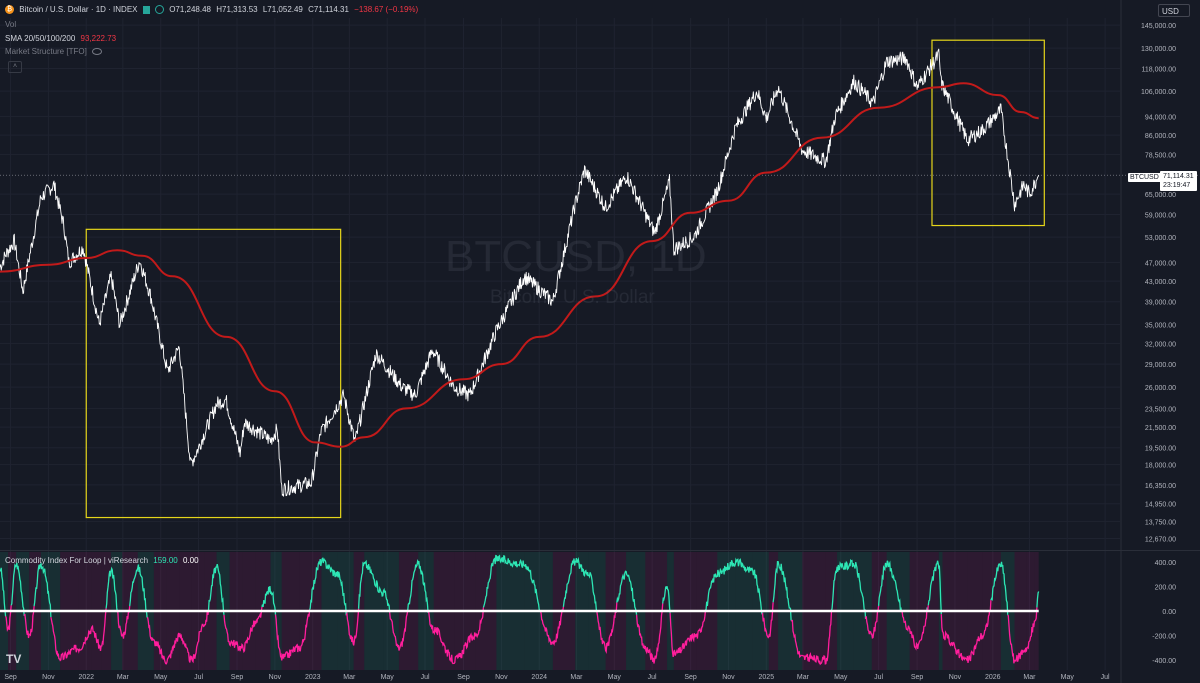 This screenshot has height=683, width=1200. I want to click on vol-legend: Vol, so click(12, 24).